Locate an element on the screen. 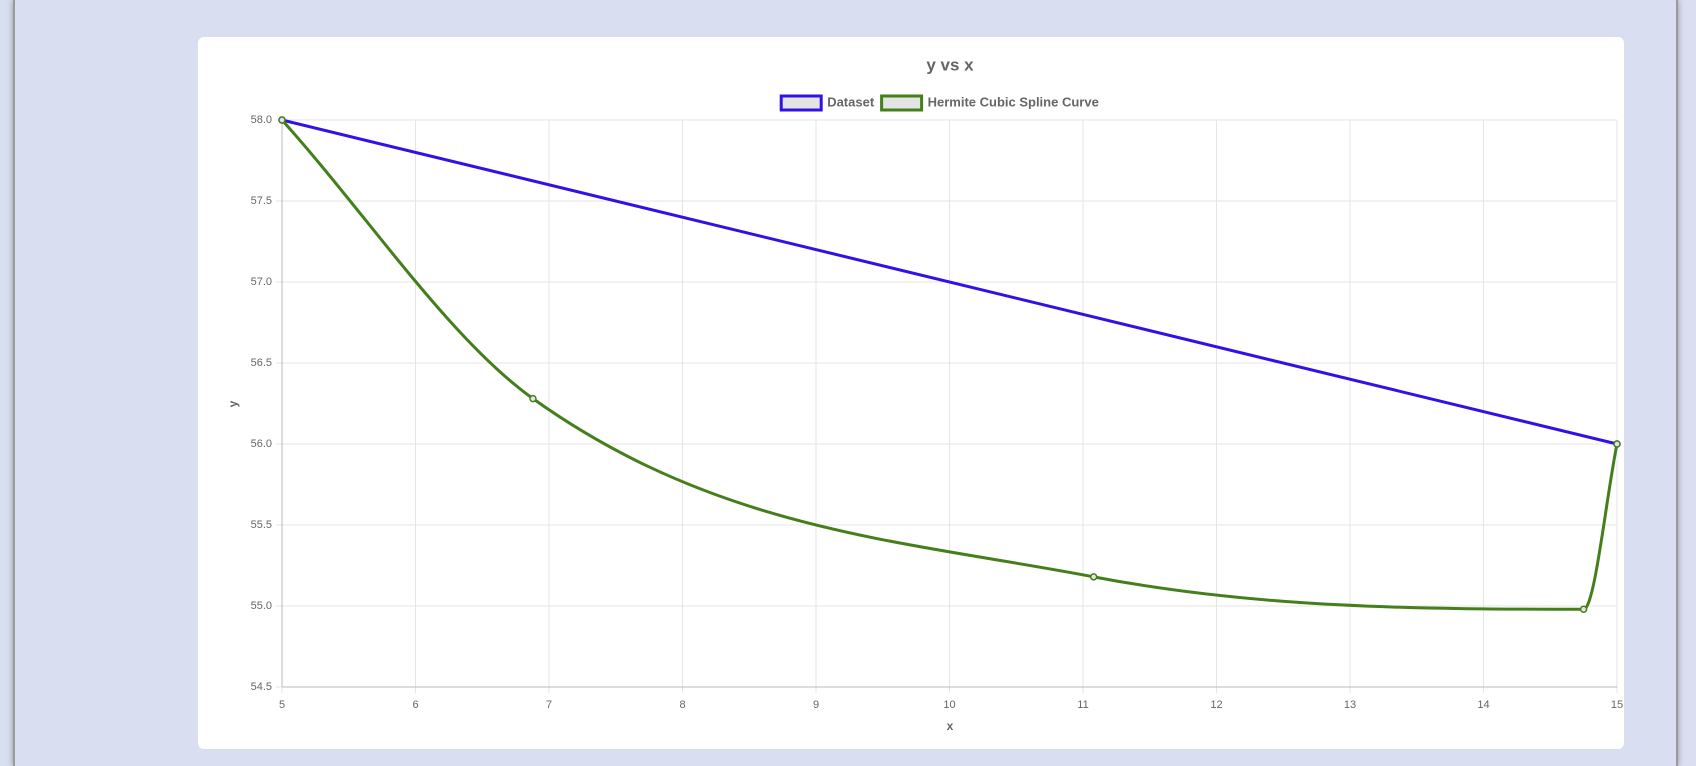  y-axis-label: y is located at coordinates (233, 403).